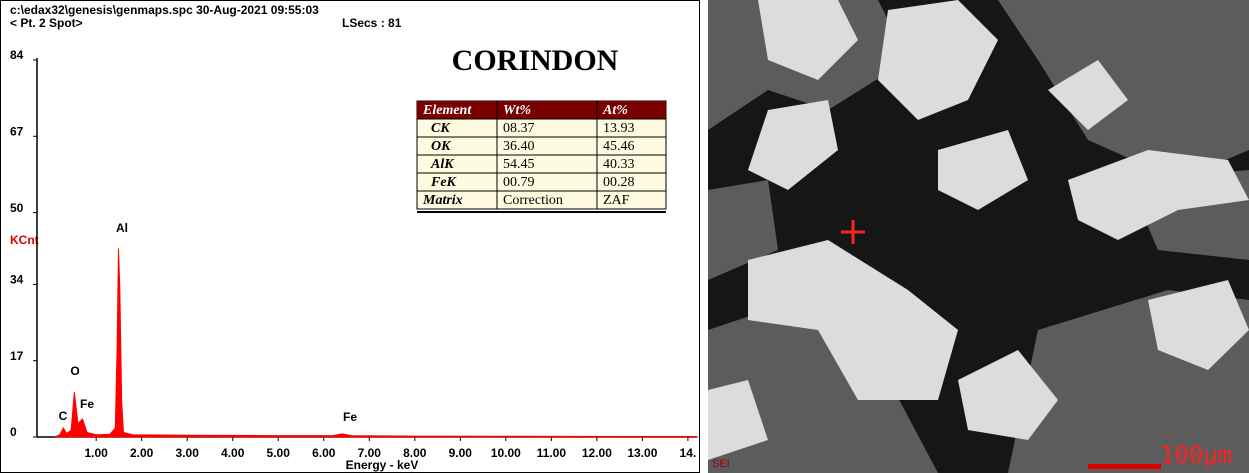 Image resolution: width=1249 pixels, height=473 pixels. I want to click on x-tick-label: 9.00, so click(461, 453).